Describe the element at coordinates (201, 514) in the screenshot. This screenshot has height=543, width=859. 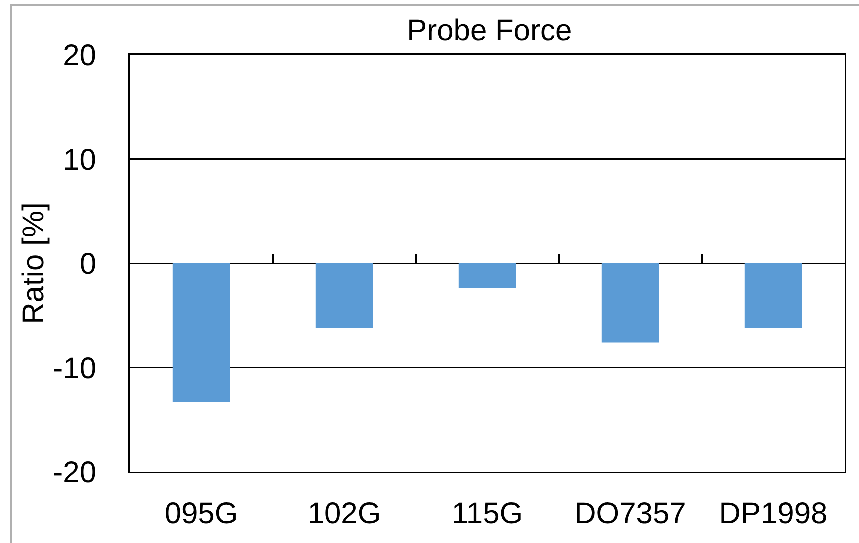
I see `x-tick-label: 095G` at that location.